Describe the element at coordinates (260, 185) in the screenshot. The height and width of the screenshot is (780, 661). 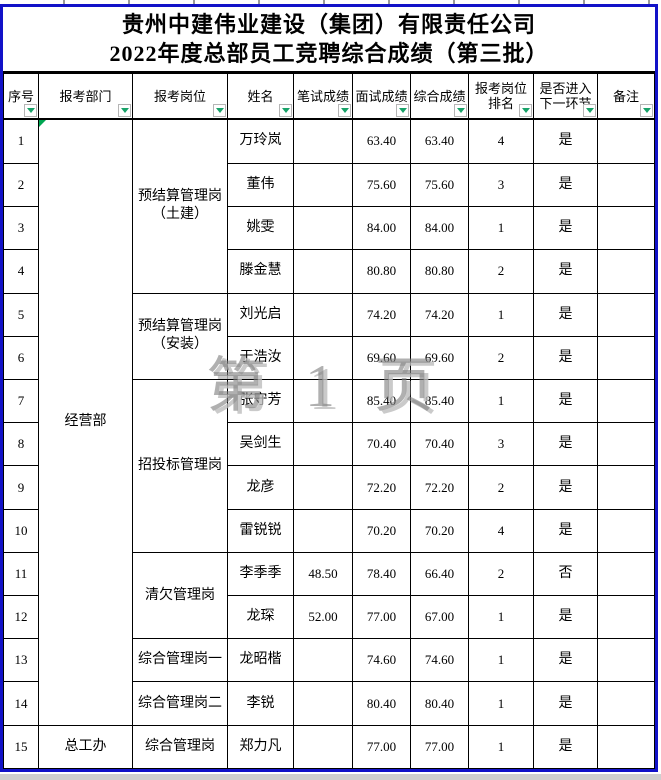
I see `name-cell: 董伟` at that location.